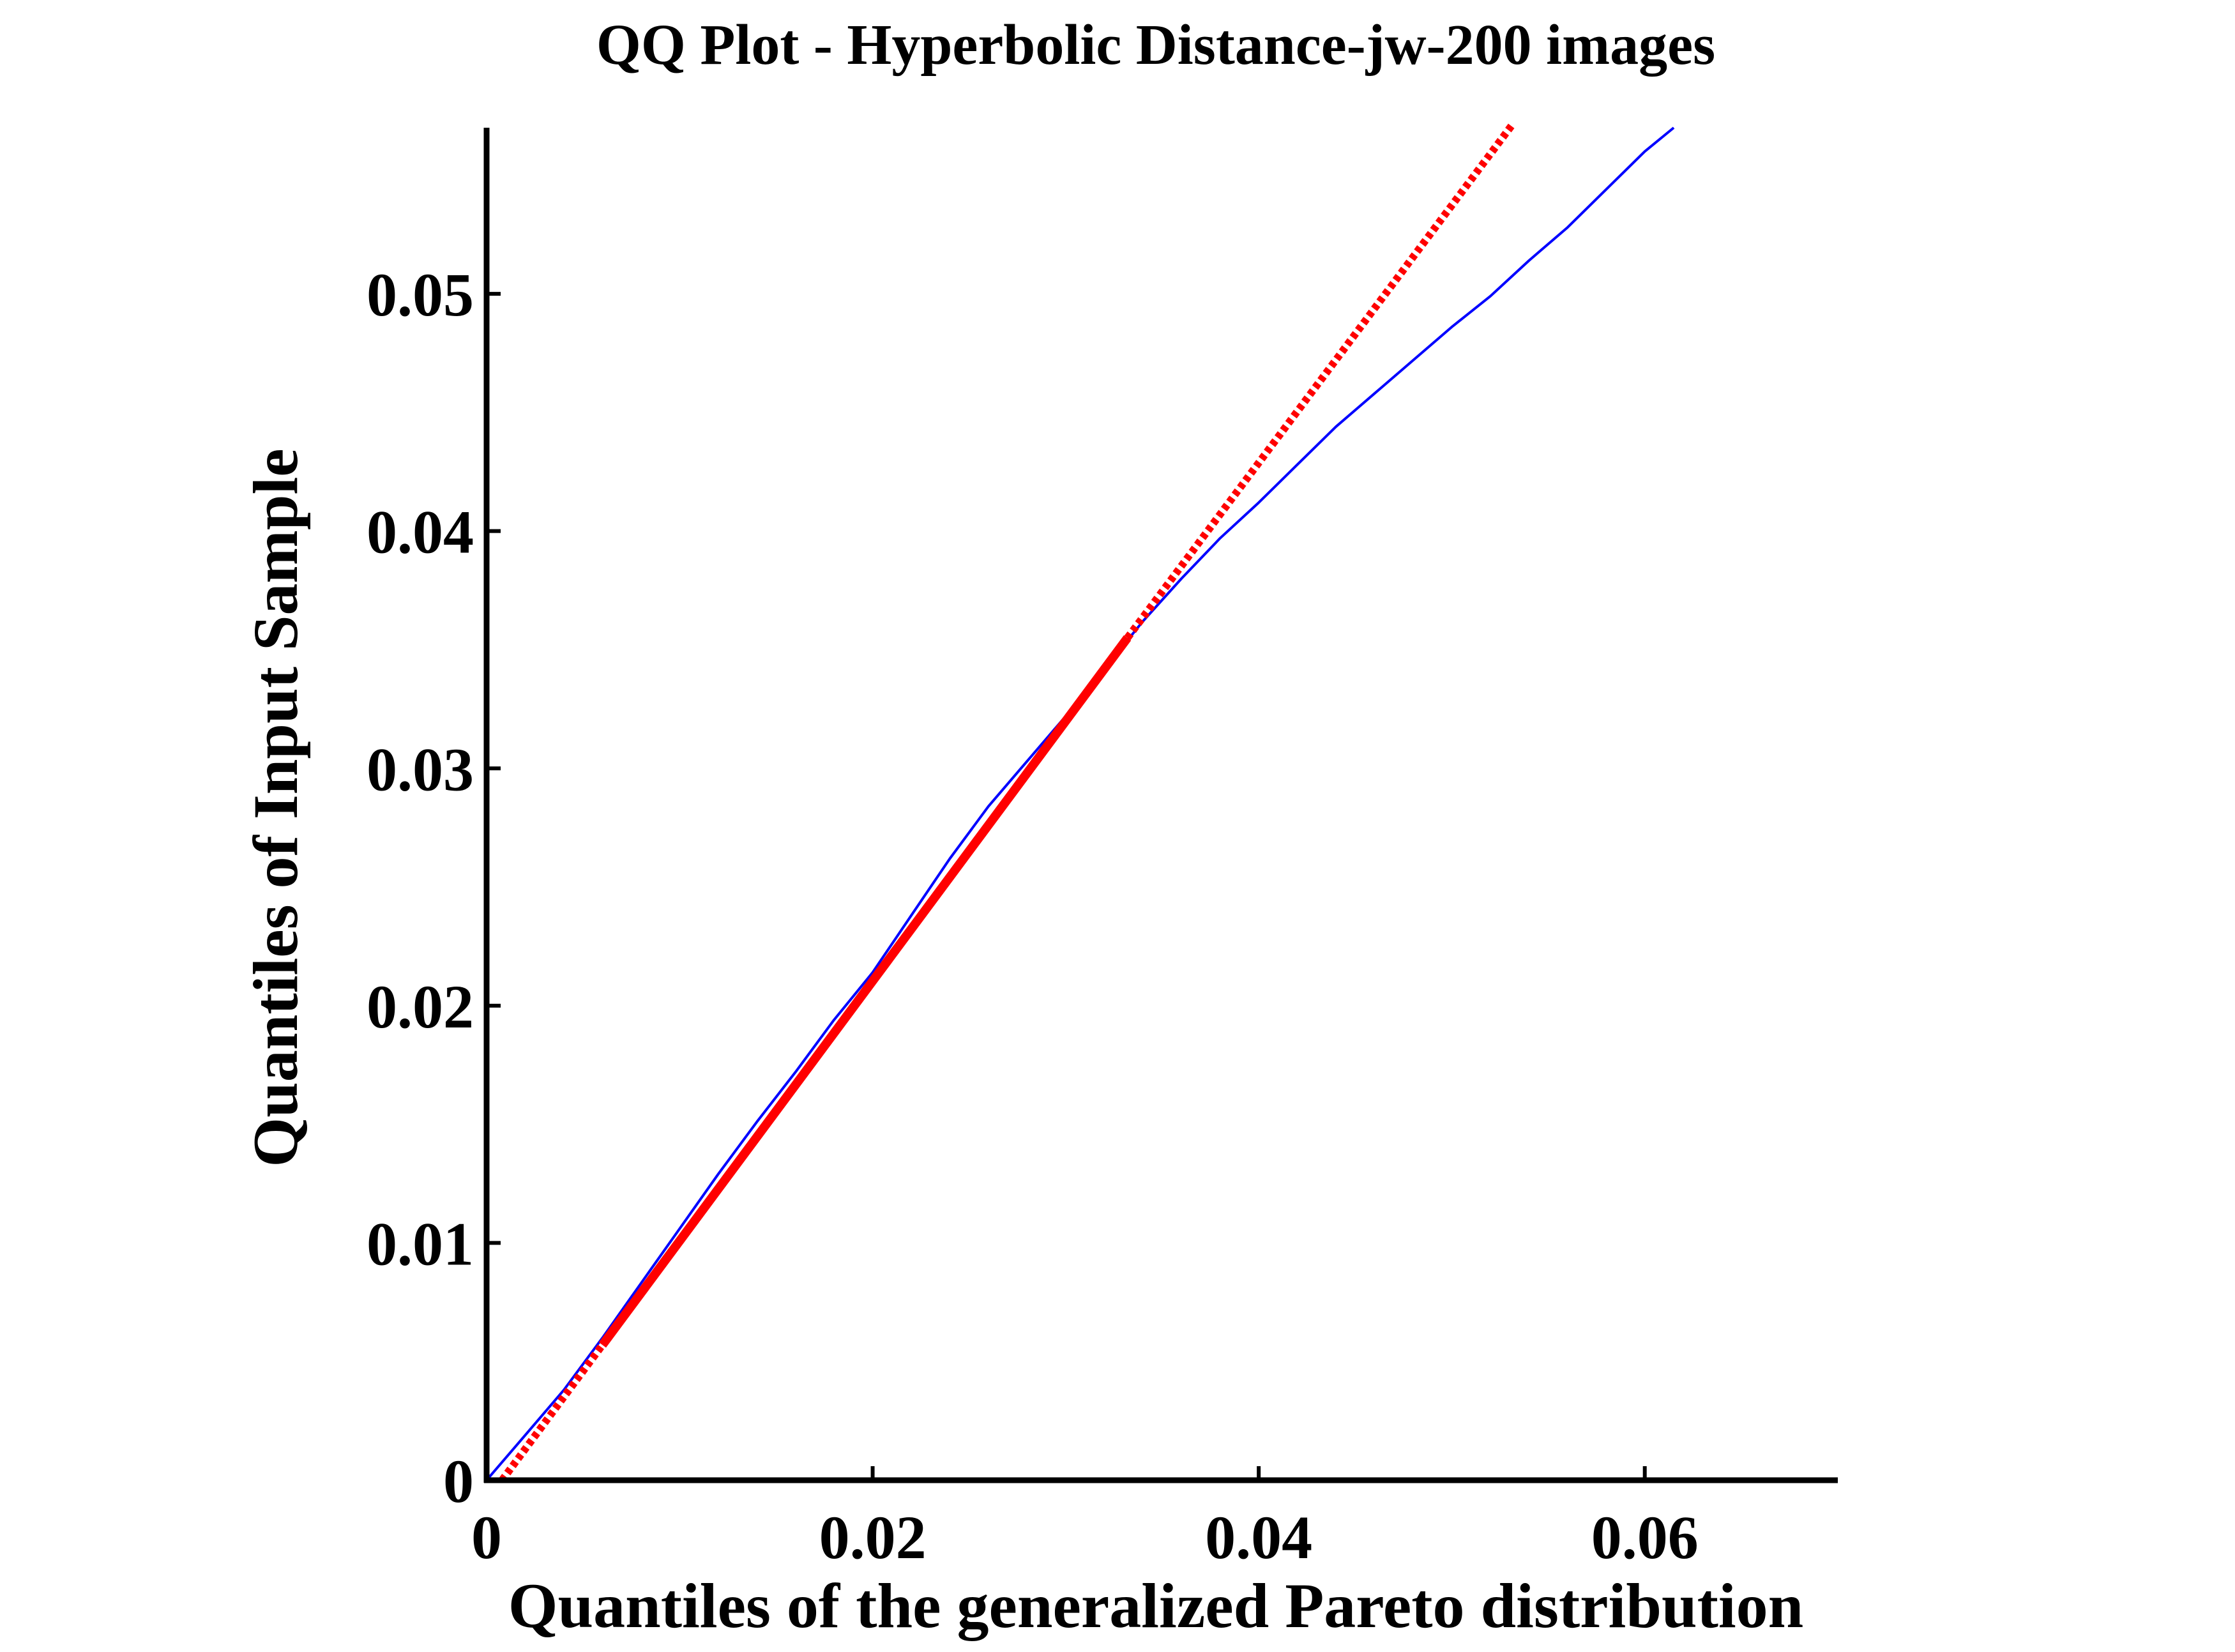 This screenshot has width=2235, height=1652. What do you see at coordinates (1259, 1537) in the screenshot?
I see `x-tick-label: 0.04` at bounding box center [1259, 1537].